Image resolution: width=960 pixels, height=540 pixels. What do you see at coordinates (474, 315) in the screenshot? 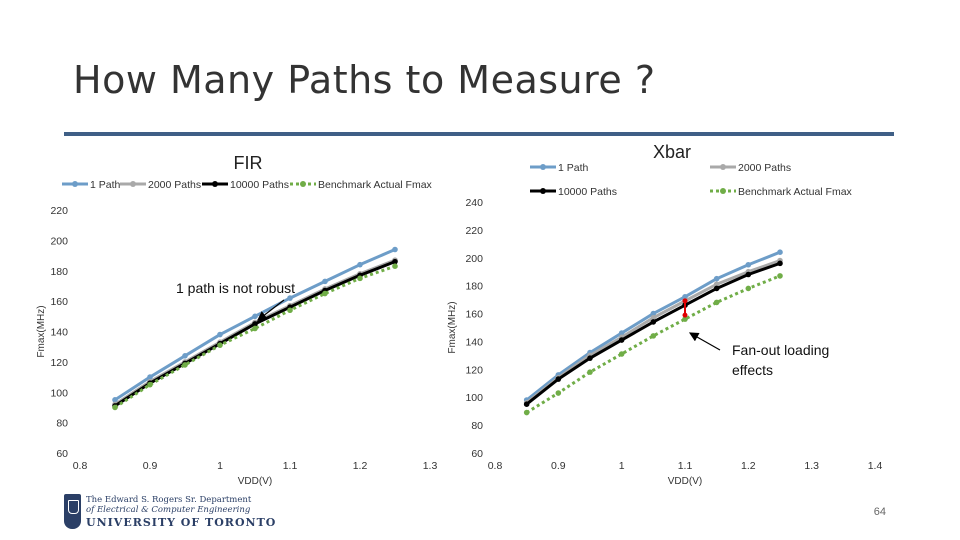
I see `xbar-y-tick-label: 160` at bounding box center [474, 315].